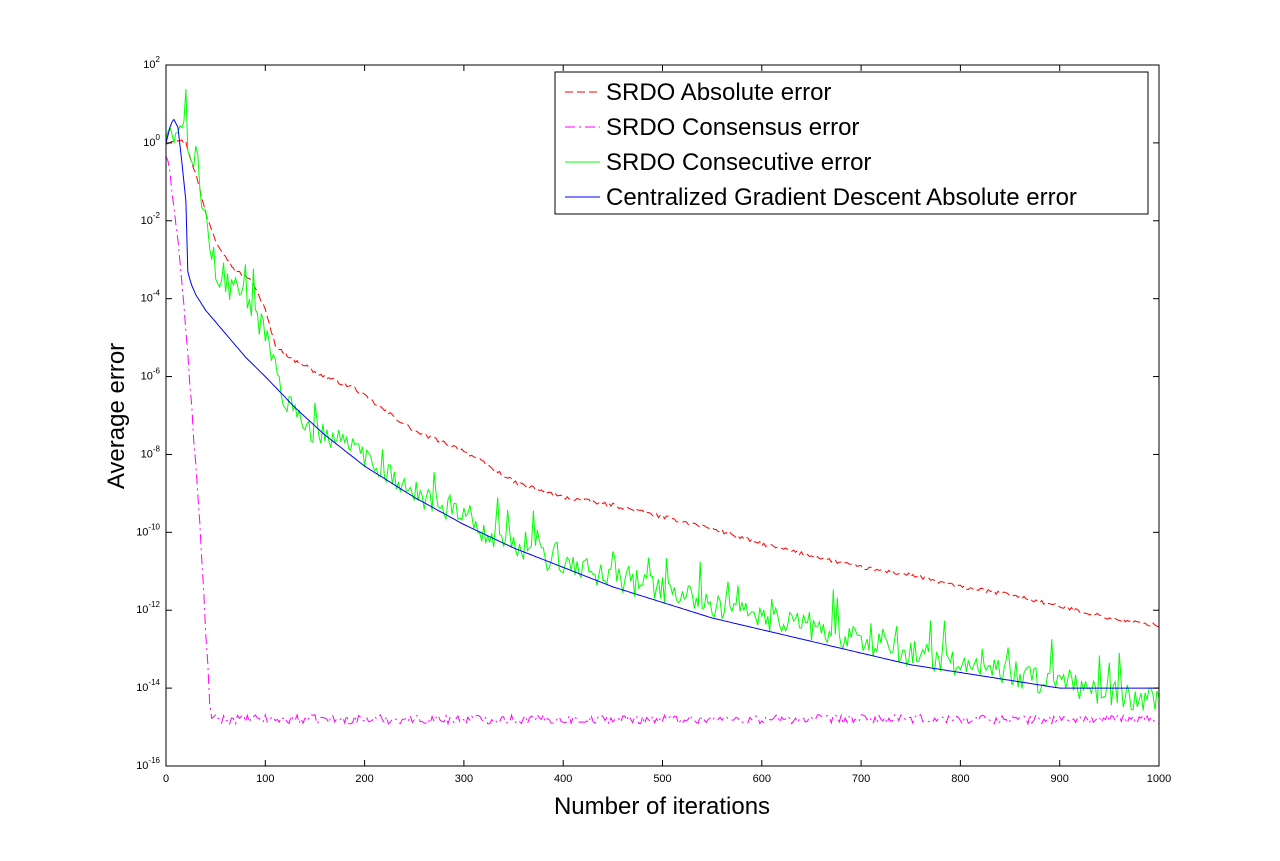  I want to click on y-tick-exponent: -16, so click(154, 760).